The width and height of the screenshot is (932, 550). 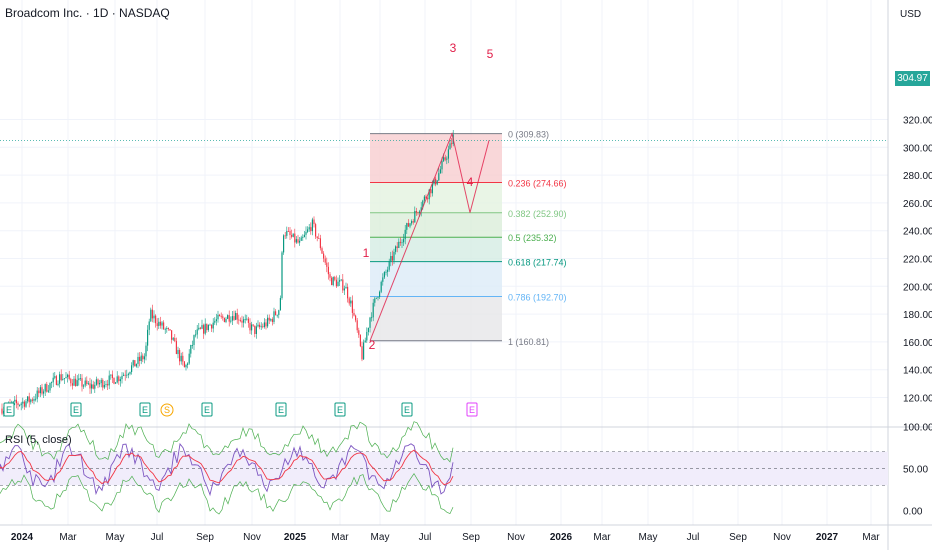 What do you see at coordinates (252, 537) in the screenshot?
I see `time-axis-label: Nov` at bounding box center [252, 537].